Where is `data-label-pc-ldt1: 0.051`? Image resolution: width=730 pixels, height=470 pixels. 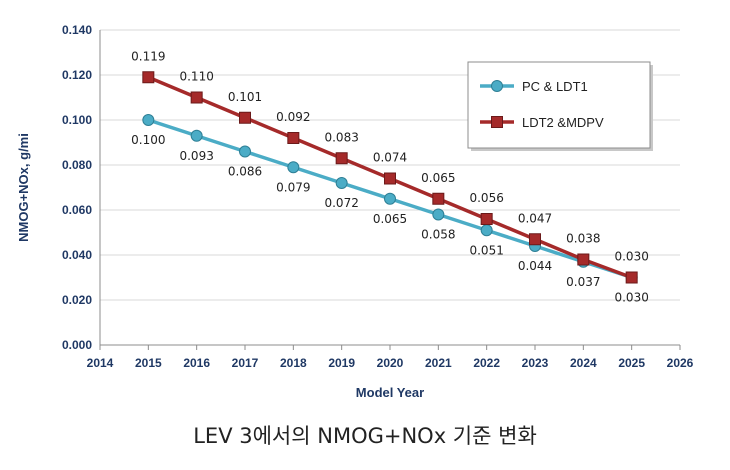
data-label-pc-ldt1: 0.051 is located at coordinates (486, 250).